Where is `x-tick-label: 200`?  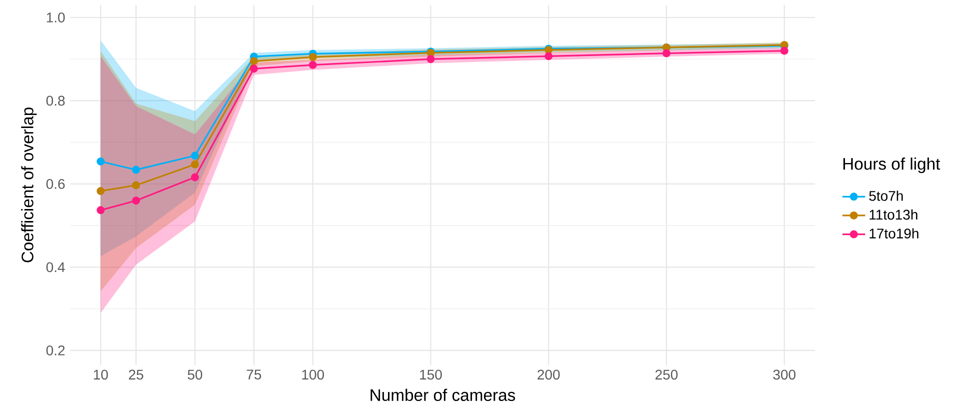
x-tick-label: 200 is located at coordinates (549, 375).